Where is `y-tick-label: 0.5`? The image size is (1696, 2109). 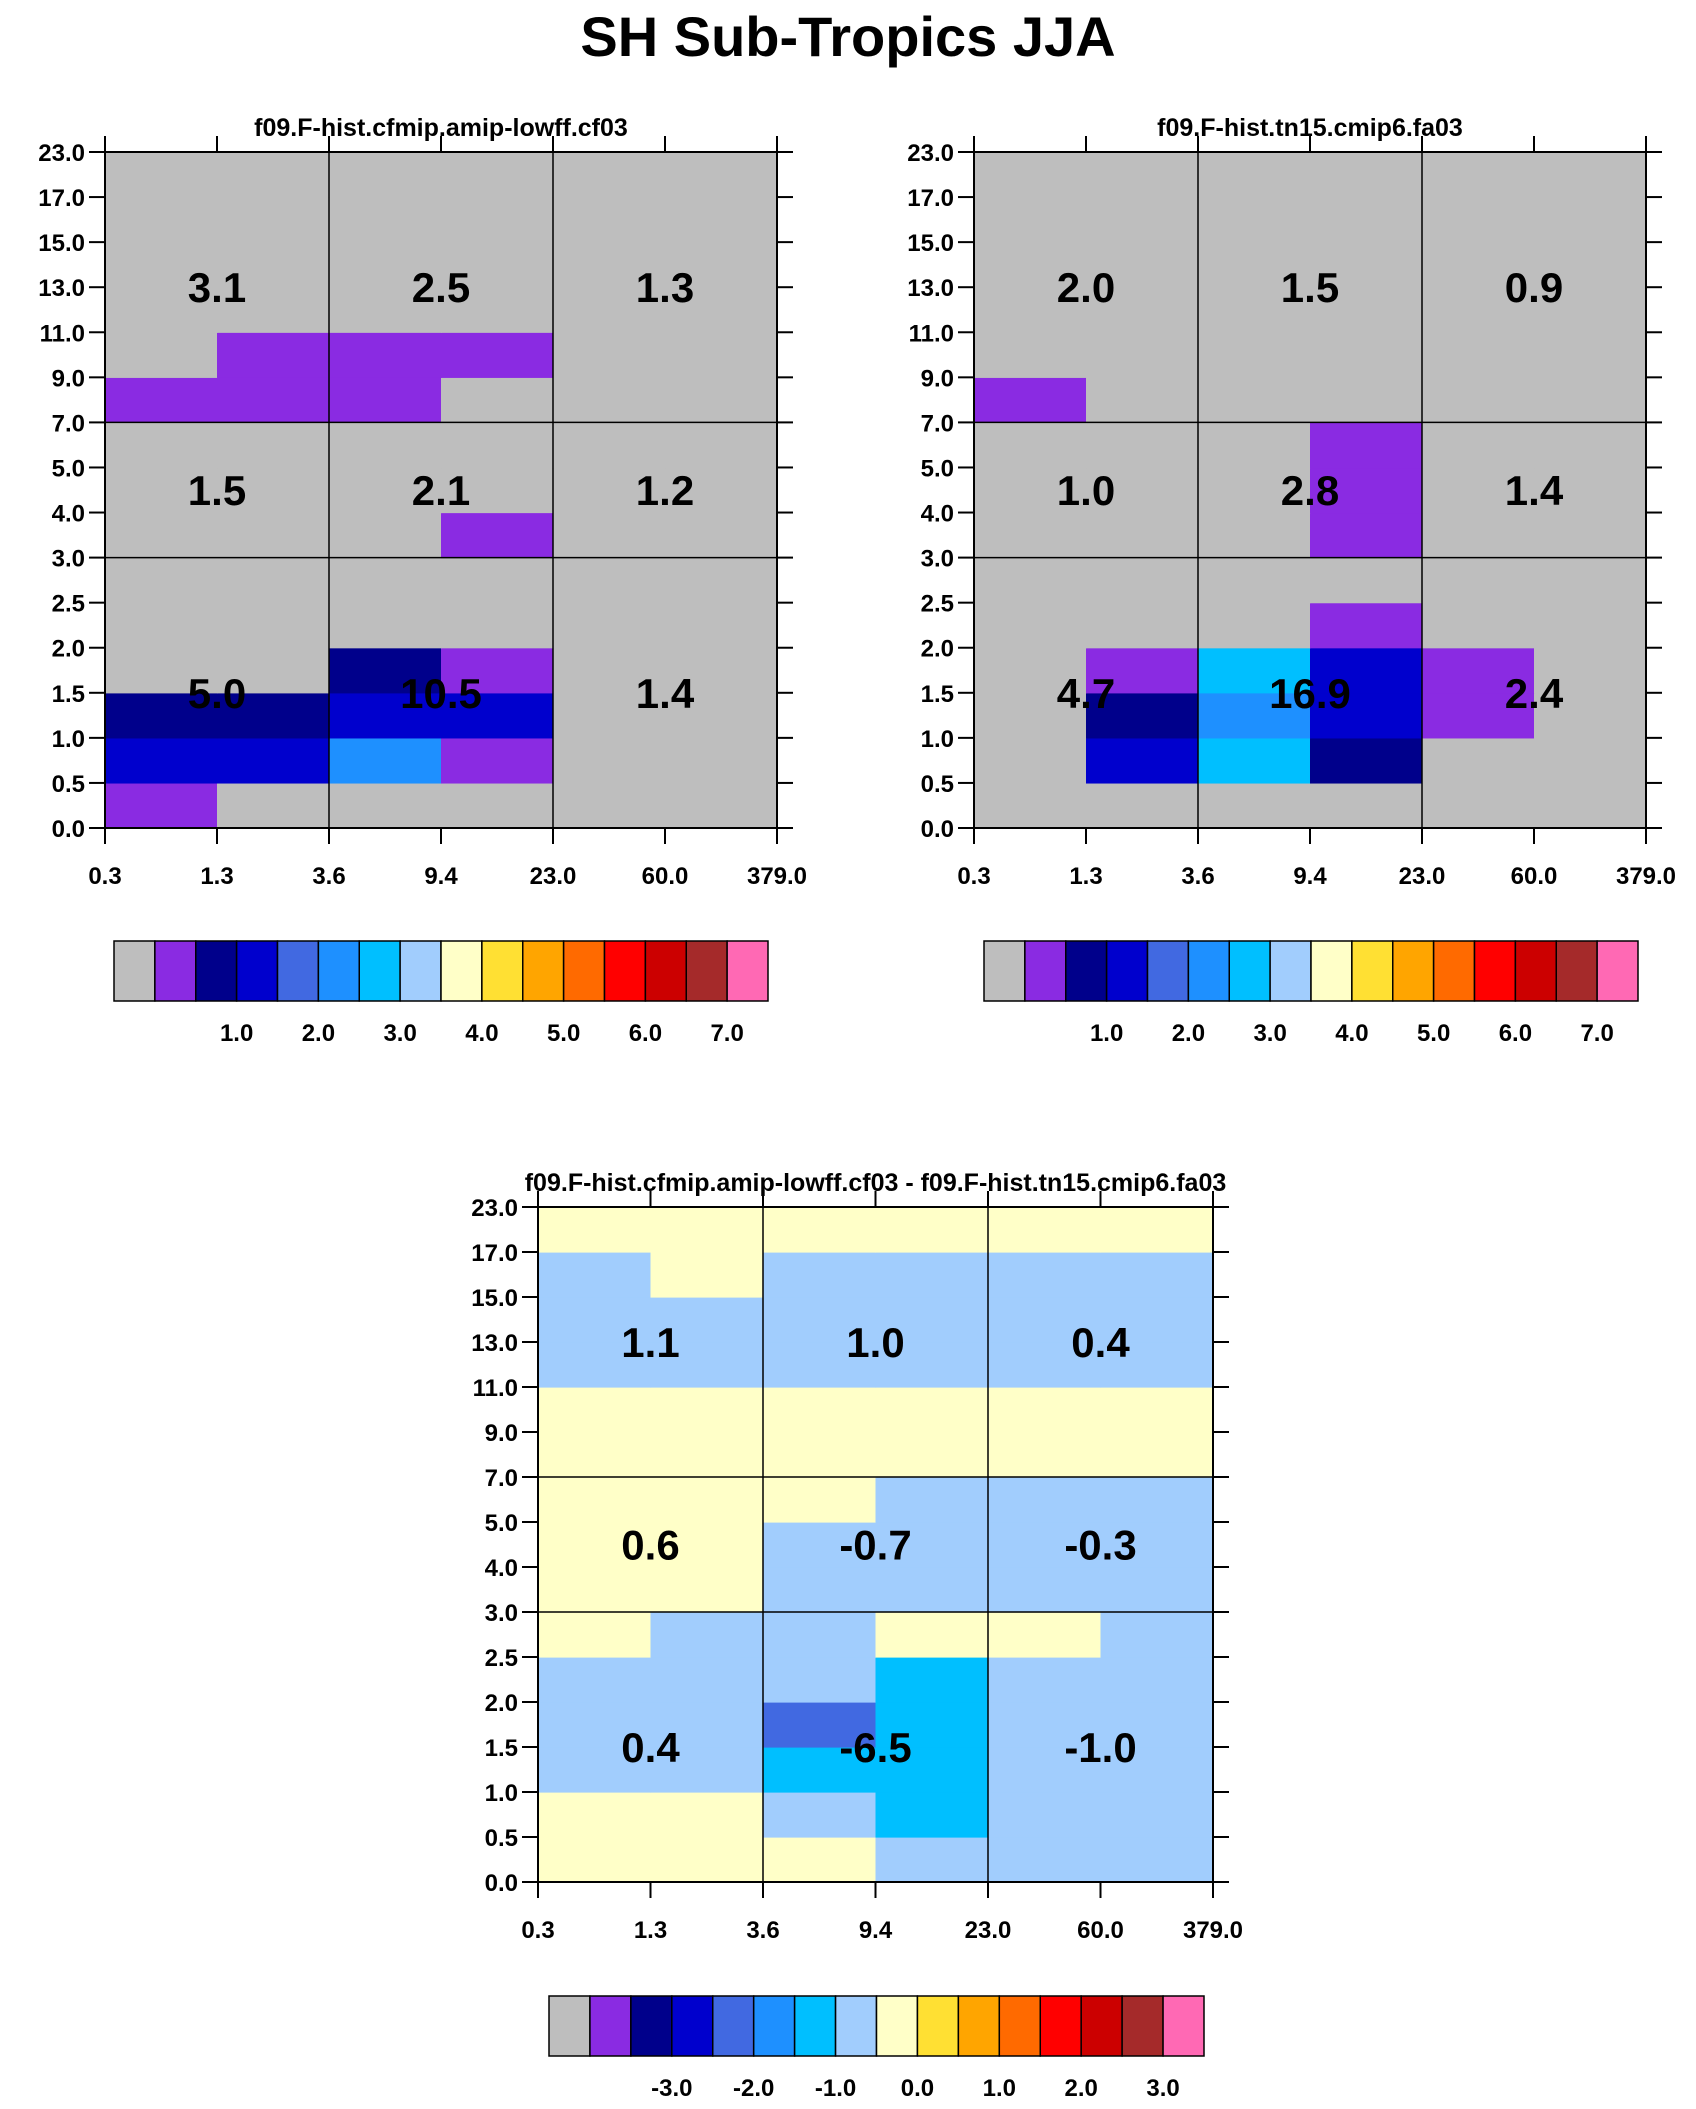
y-tick-label: 0.5 is located at coordinates (501, 1838).